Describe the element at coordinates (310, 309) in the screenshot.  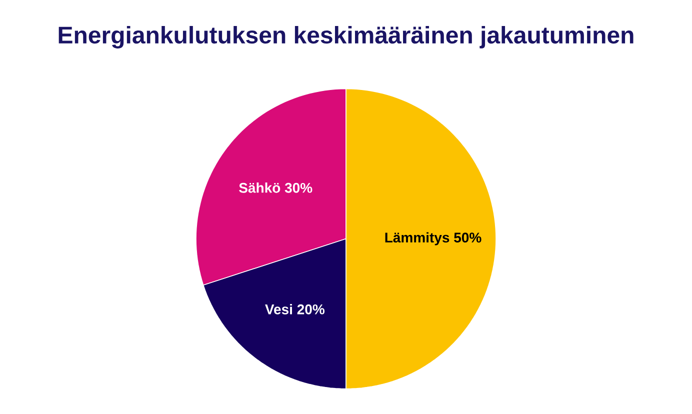
I see `data-label: 20%` at that location.